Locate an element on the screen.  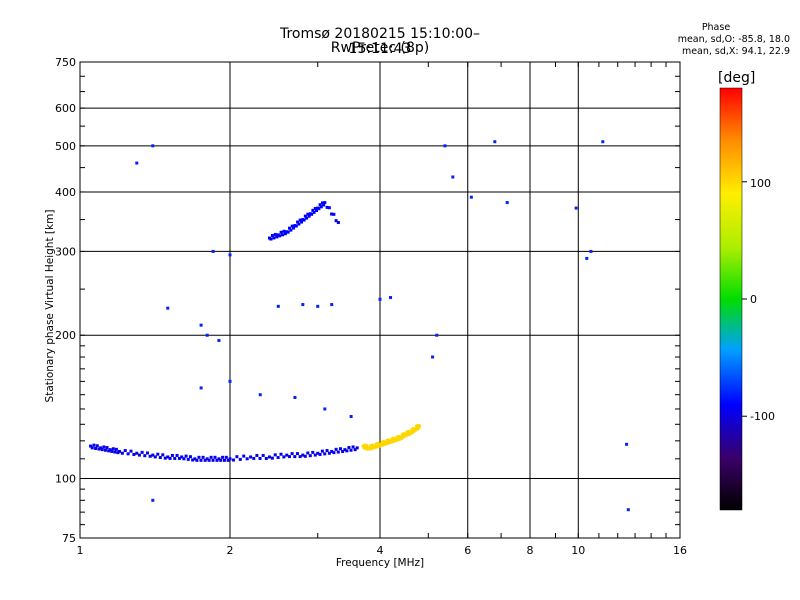
chart-subtitle: RwPretec (8p) is located at coordinates (380, 48).